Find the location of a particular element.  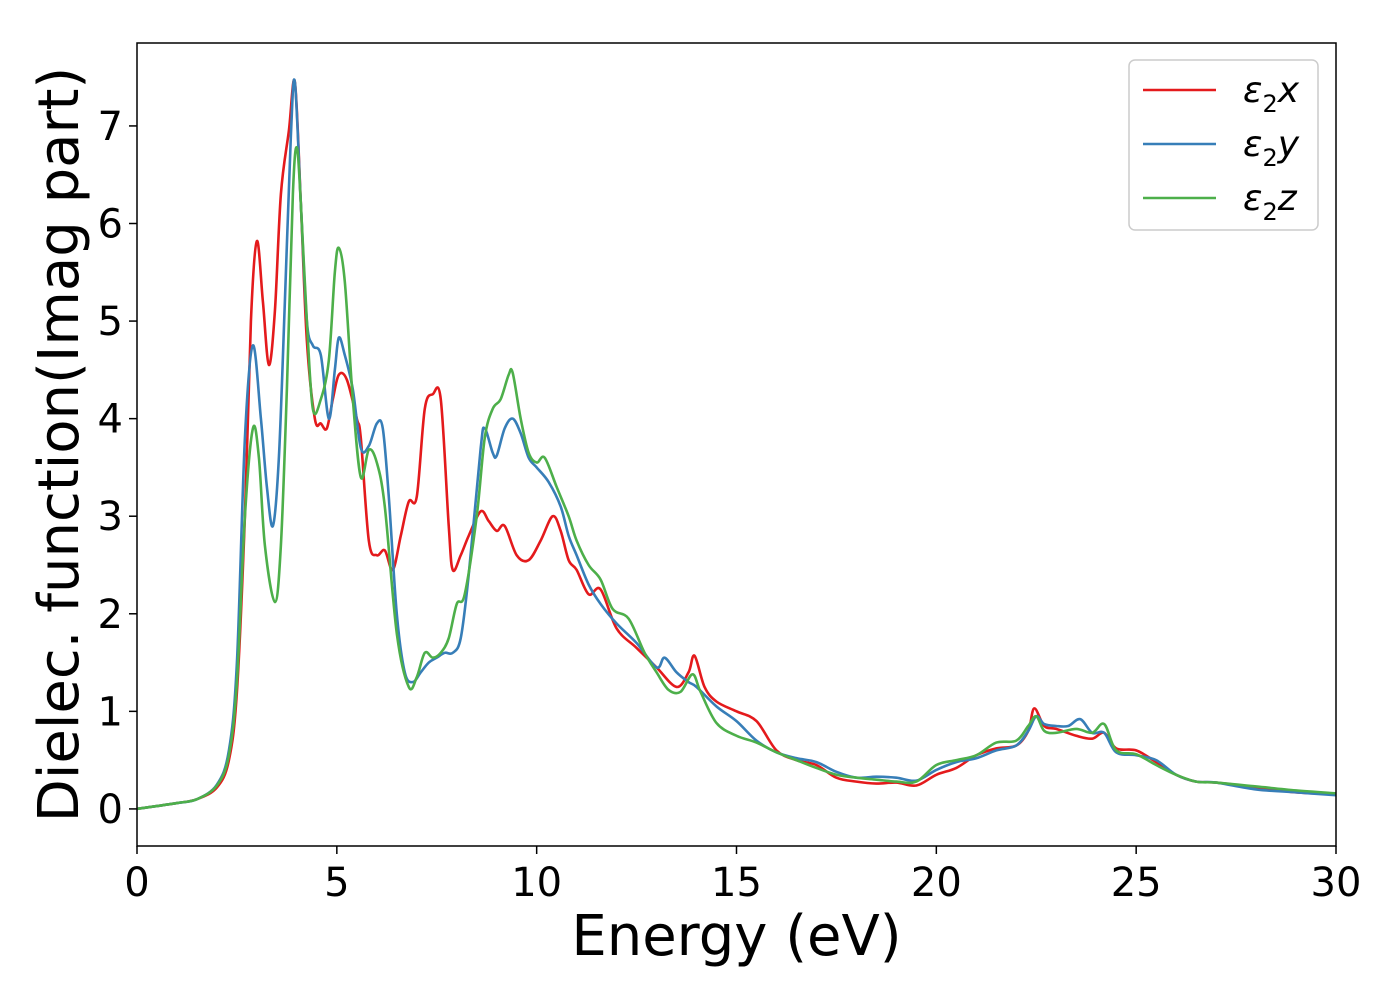

x-axis-title: Energy (eV) is located at coordinates (736, 936).